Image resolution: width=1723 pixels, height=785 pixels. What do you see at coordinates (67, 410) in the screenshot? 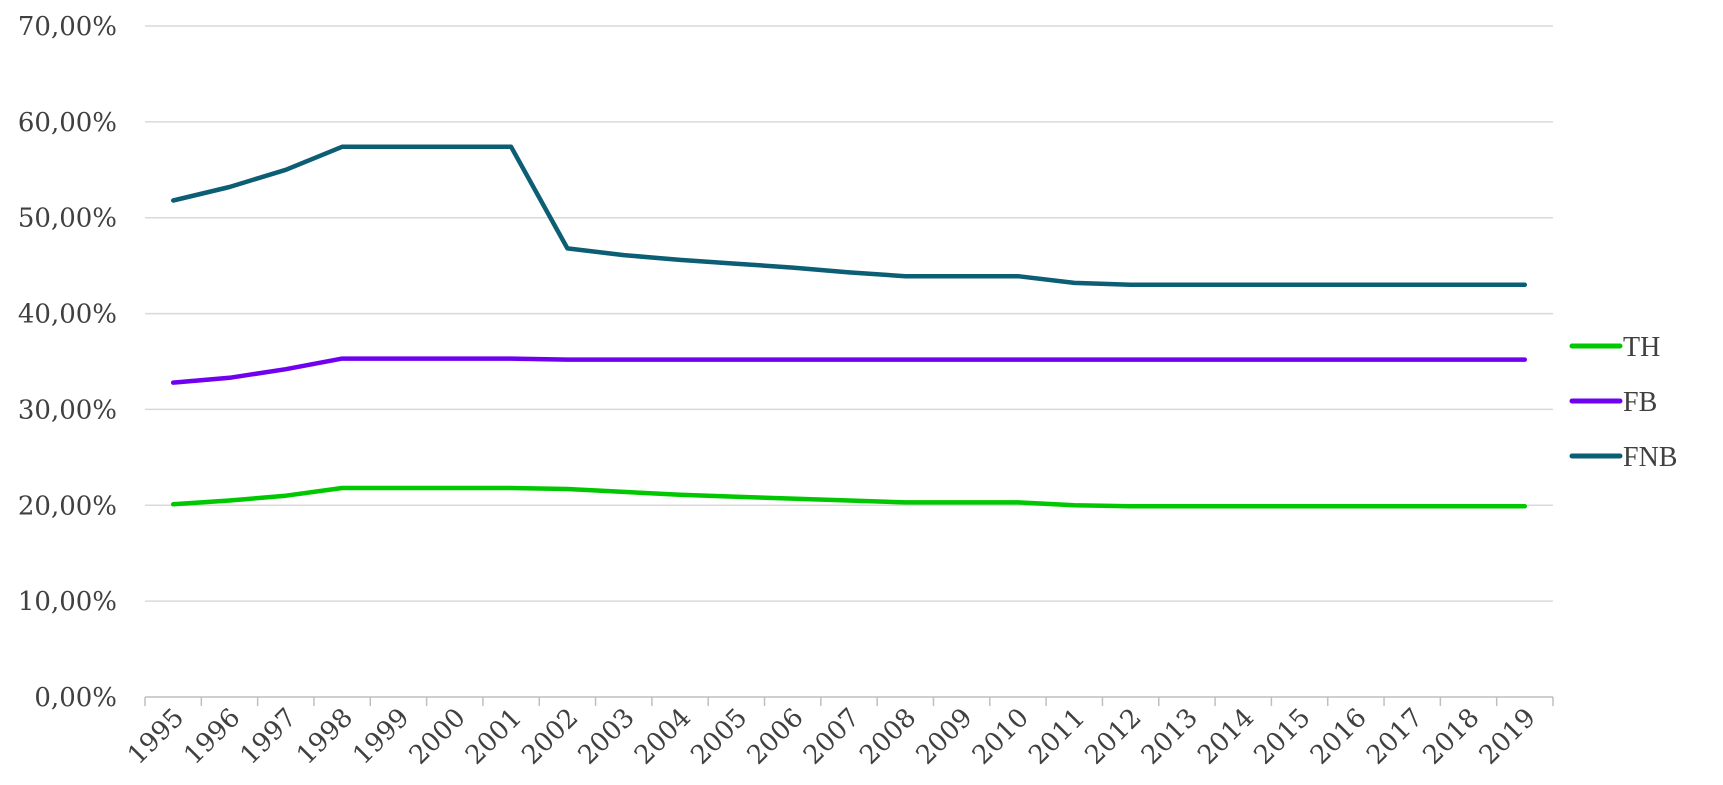
I see `y-tick-label: 30,00%` at bounding box center [67, 410].